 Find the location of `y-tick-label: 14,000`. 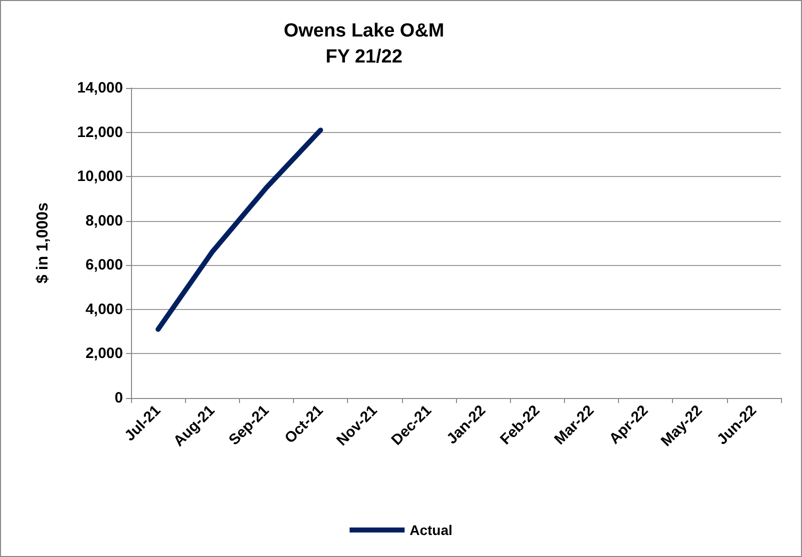

y-tick-label: 14,000 is located at coordinates (100, 88).